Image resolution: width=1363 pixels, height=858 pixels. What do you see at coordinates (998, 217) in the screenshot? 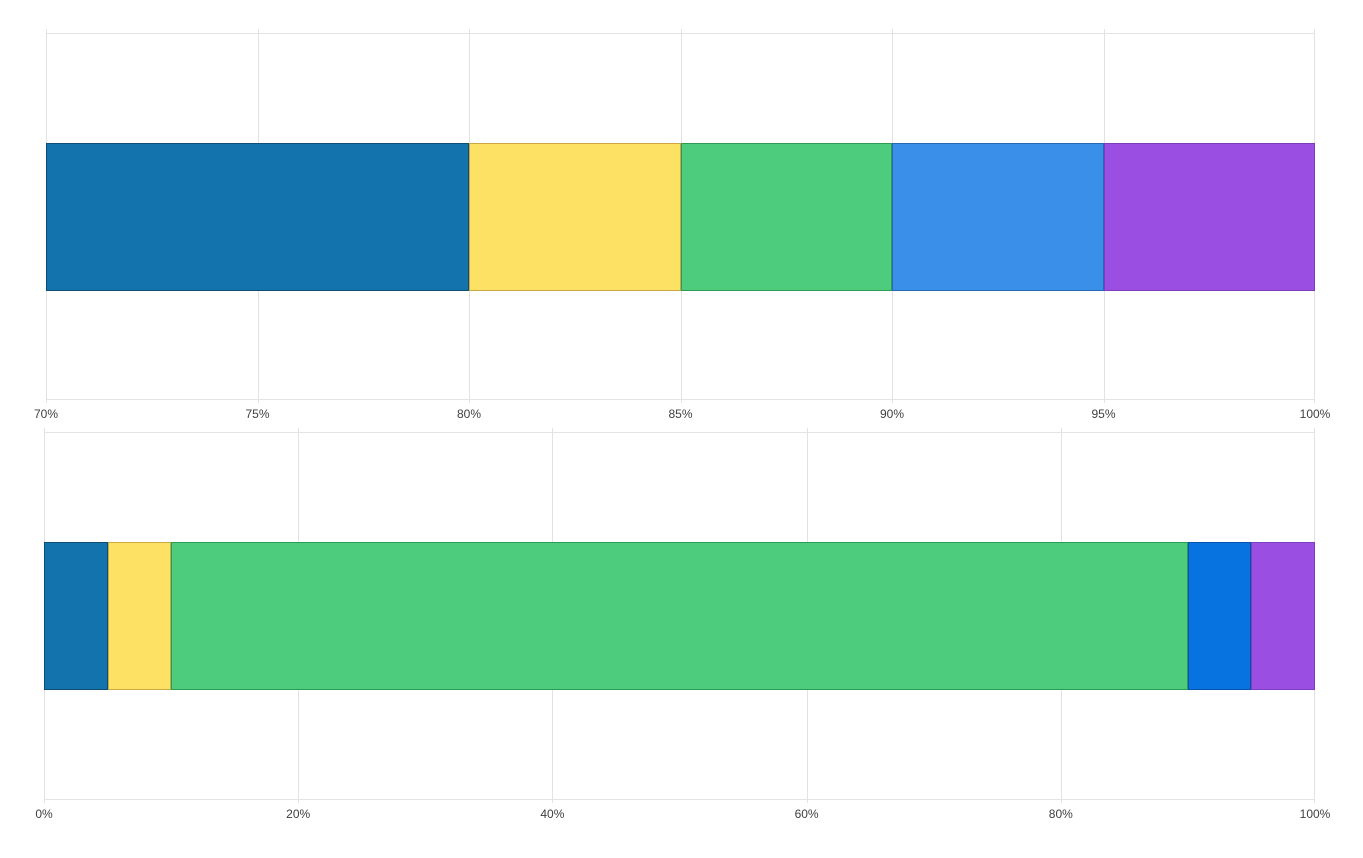
I see `bar-segment-light-blue` at bounding box center [998, 217].